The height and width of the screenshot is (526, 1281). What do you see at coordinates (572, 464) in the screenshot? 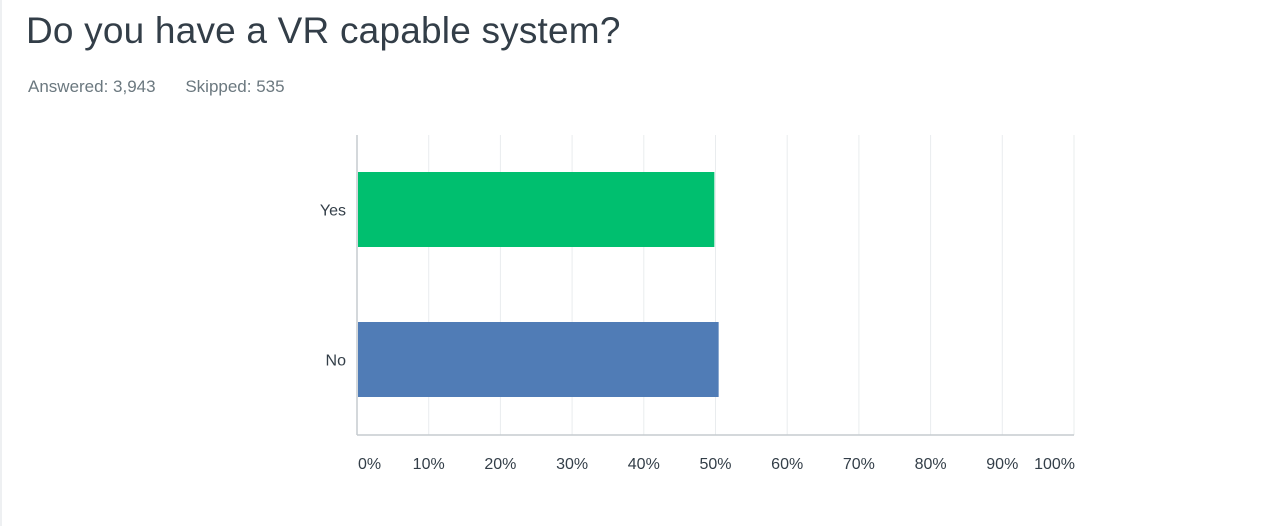
I see `x-tick-label: 30%` at bounding box center [572, 464].